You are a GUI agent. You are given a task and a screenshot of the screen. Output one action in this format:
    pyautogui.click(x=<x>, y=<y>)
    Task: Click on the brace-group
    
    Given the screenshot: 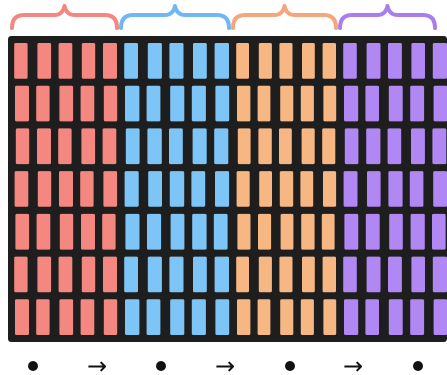 What is the action you would take?
    pyautogui.click(x=223, y=17)
    